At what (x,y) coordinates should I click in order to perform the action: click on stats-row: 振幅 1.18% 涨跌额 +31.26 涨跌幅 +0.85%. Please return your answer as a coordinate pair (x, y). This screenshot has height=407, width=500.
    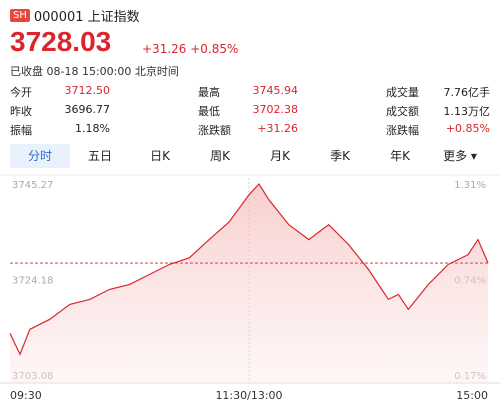
    Looking at the image, I should click on (250, 129).